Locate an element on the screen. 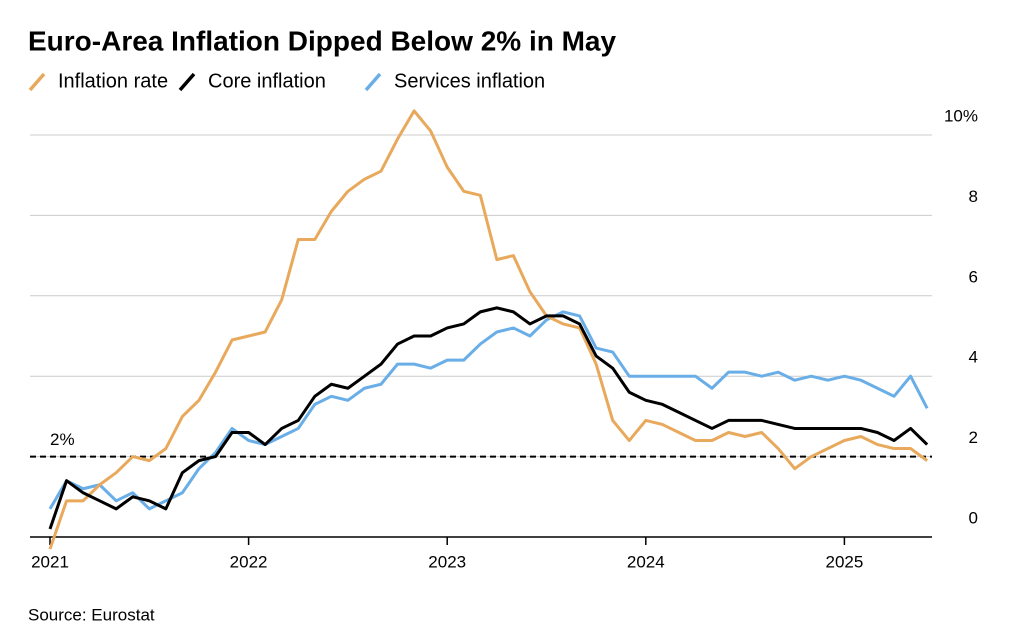  legend-label: Inflation rate is located at coordinates (113, 81).